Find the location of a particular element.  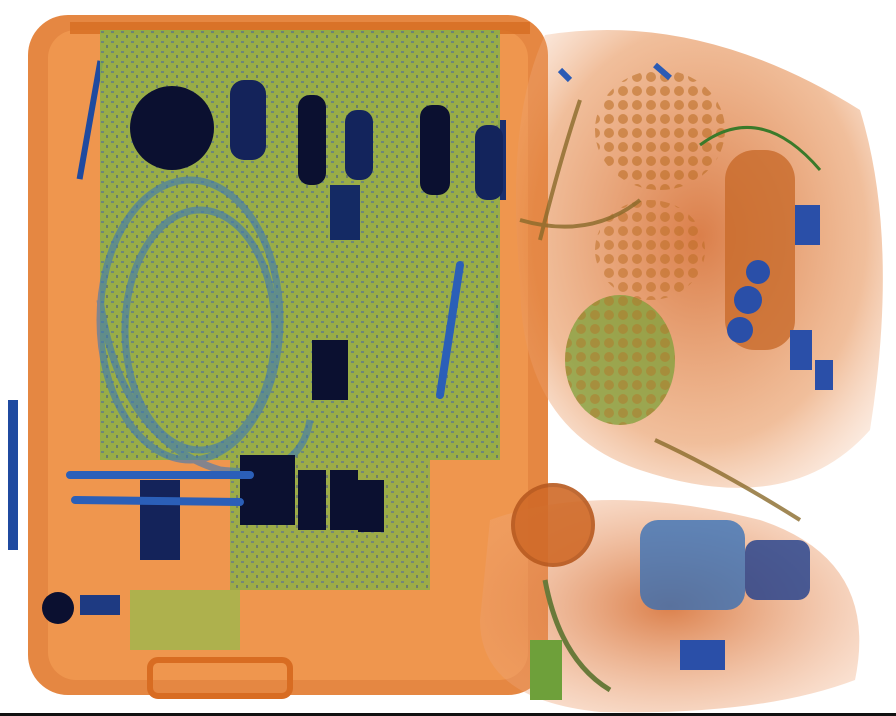

soft-bag-bottom is located at coordinates (670, 598).